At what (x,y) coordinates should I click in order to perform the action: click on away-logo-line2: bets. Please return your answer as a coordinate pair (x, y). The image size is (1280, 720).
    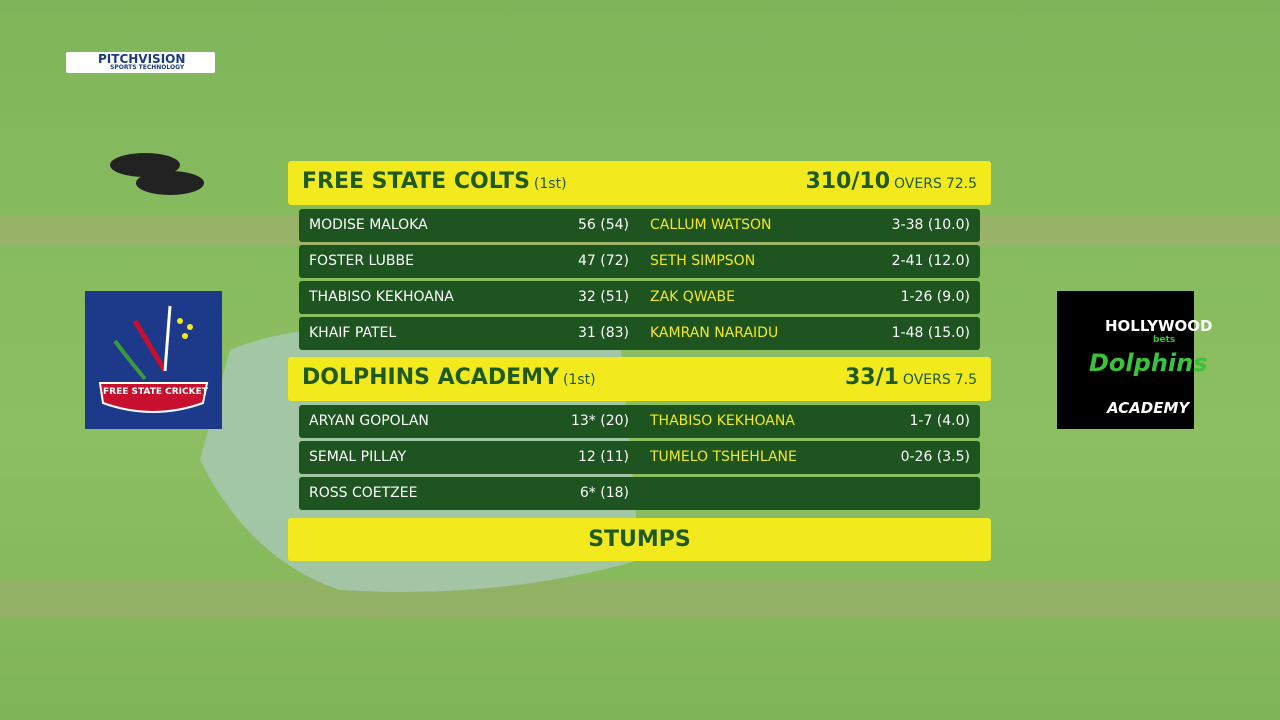
    Looking at the image, I should click on (1164, 340).